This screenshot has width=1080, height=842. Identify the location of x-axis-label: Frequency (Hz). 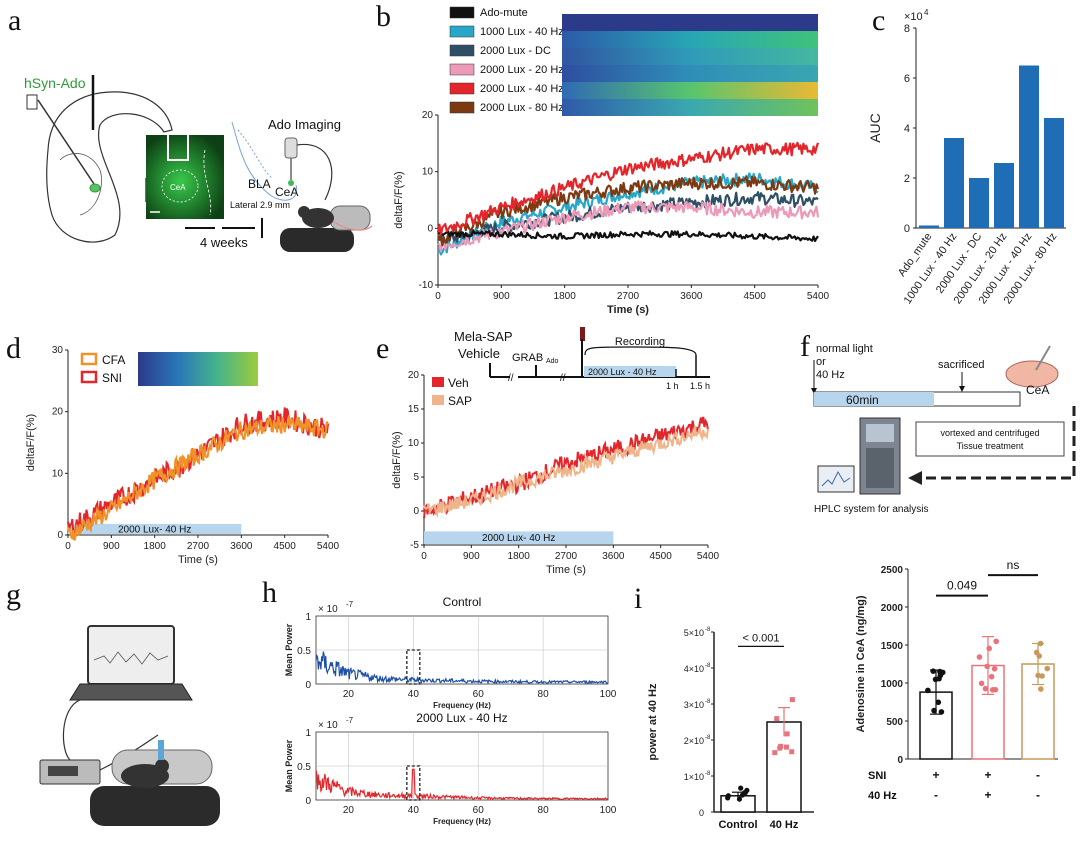
(462, 821).